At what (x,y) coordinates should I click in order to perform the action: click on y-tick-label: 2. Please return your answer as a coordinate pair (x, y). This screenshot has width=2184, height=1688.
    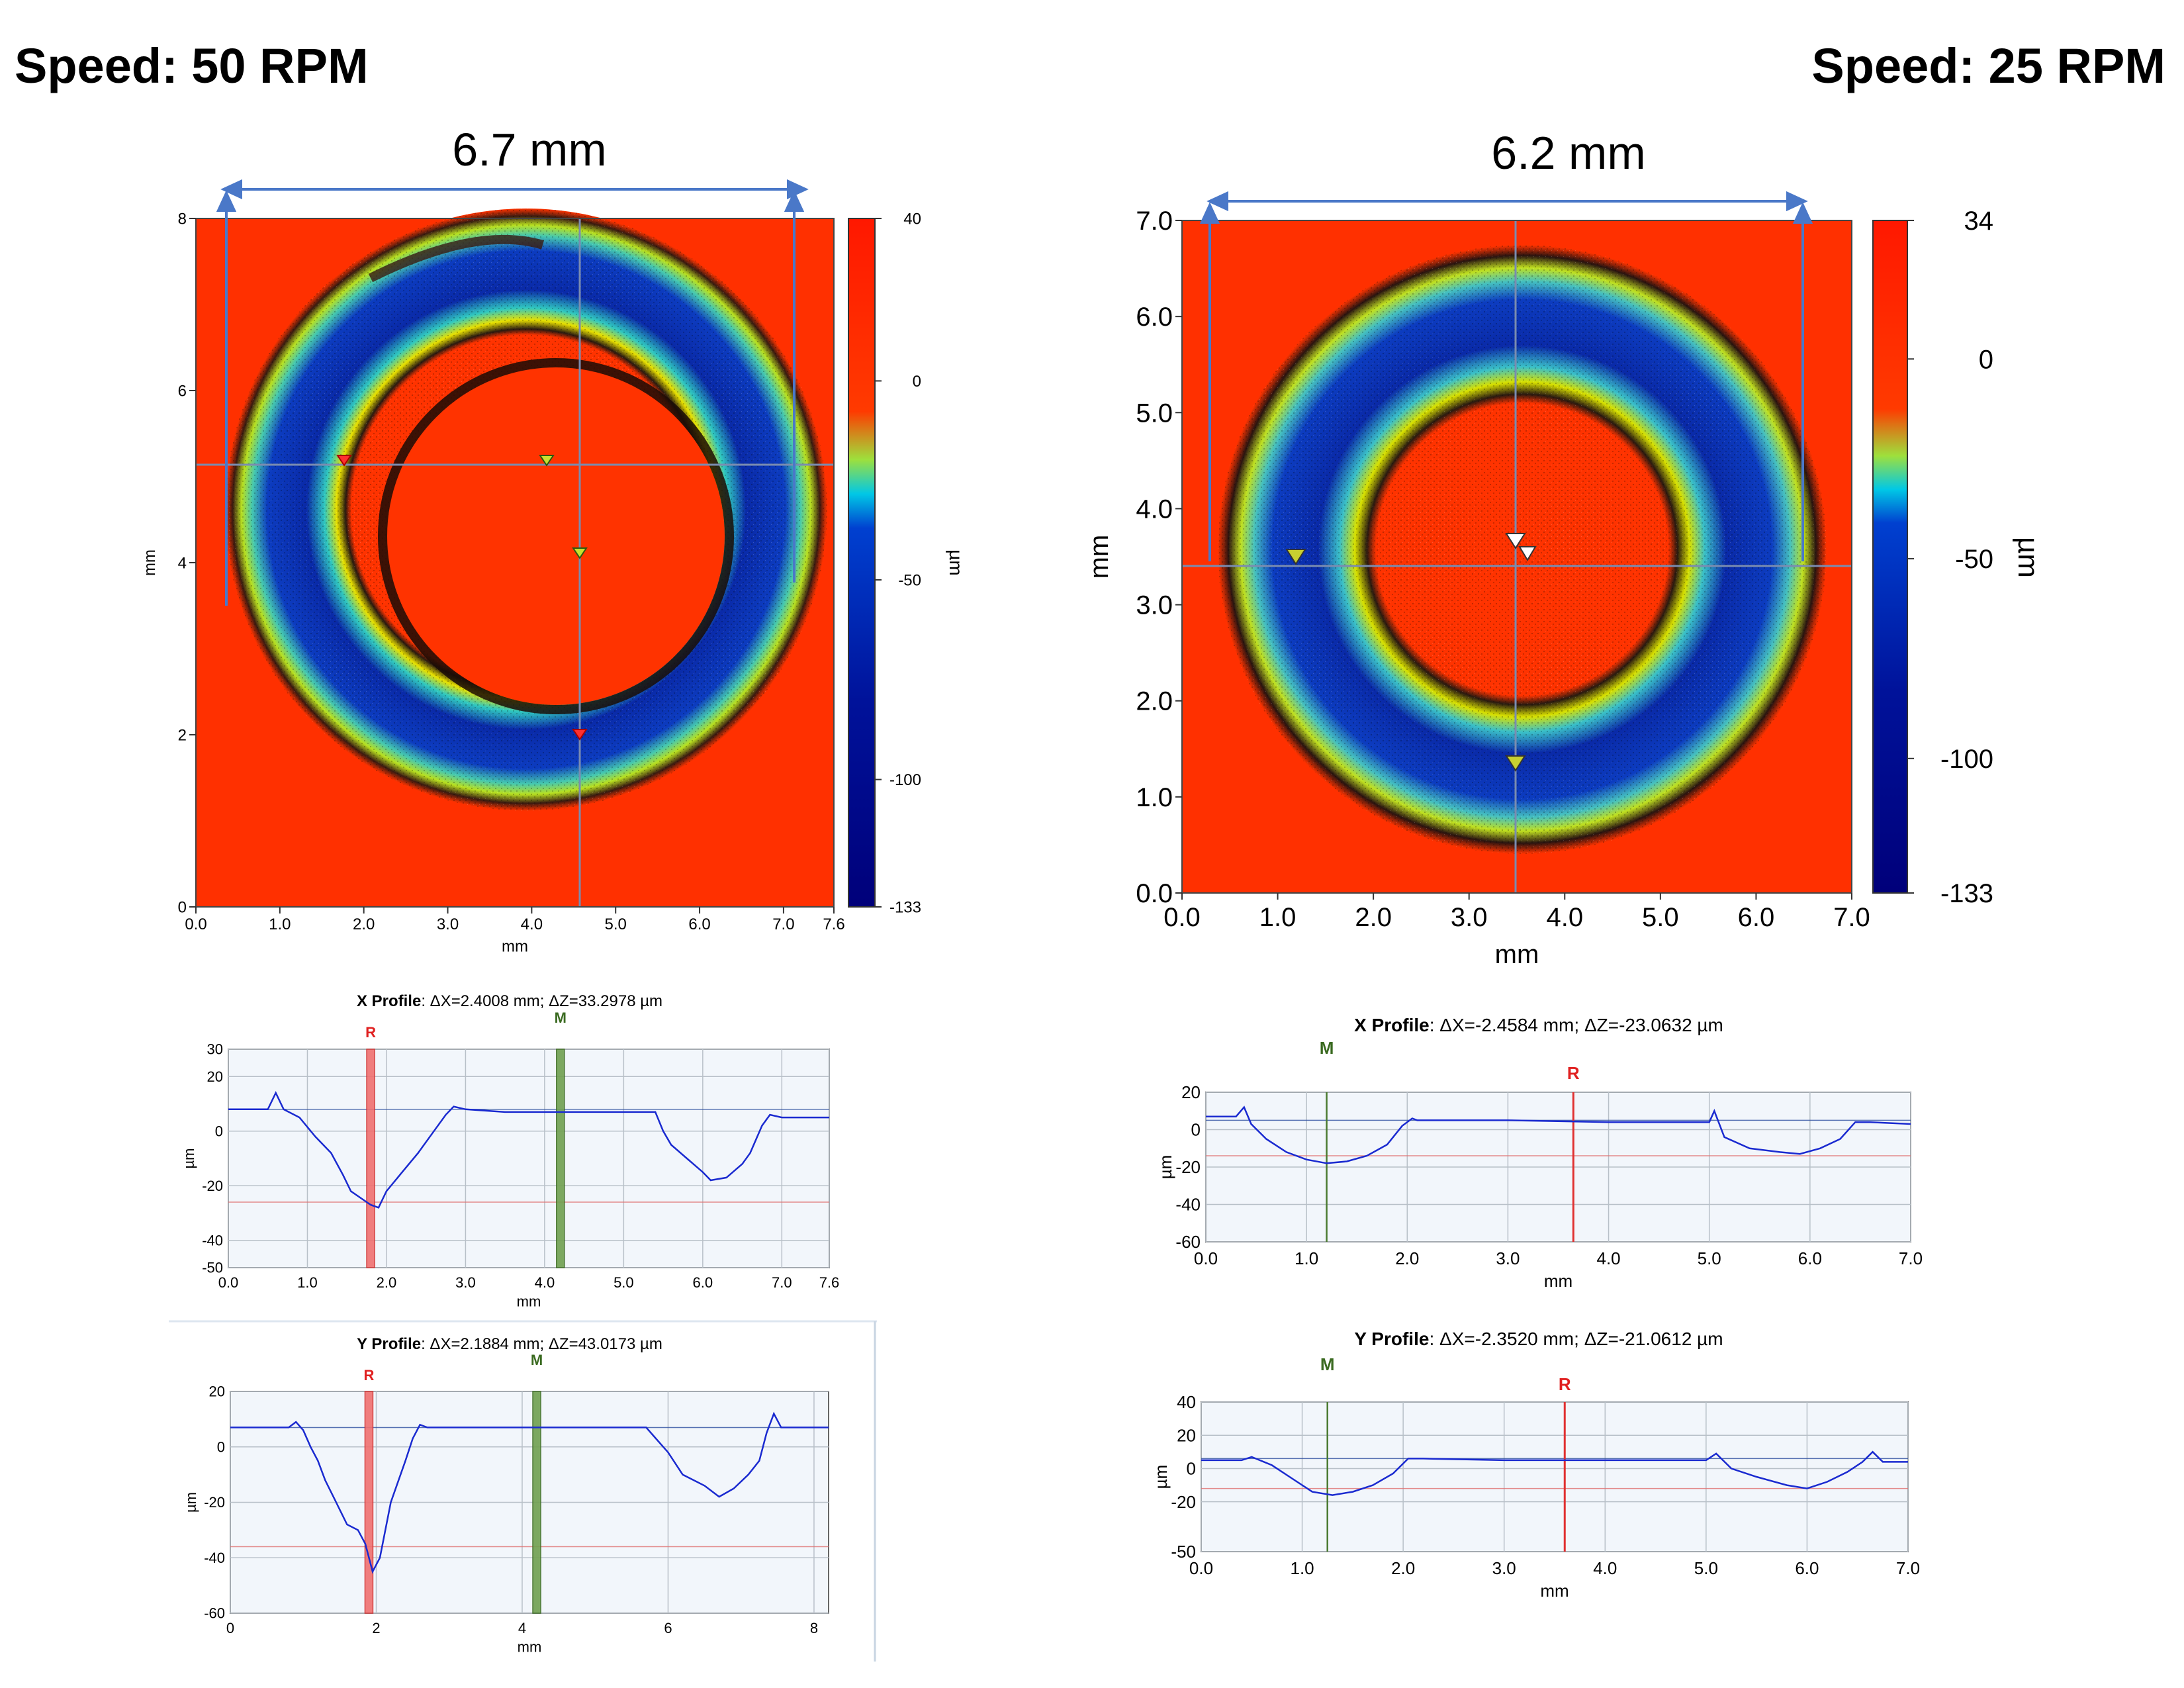
    Looking at the image, I should click on (182, 735).